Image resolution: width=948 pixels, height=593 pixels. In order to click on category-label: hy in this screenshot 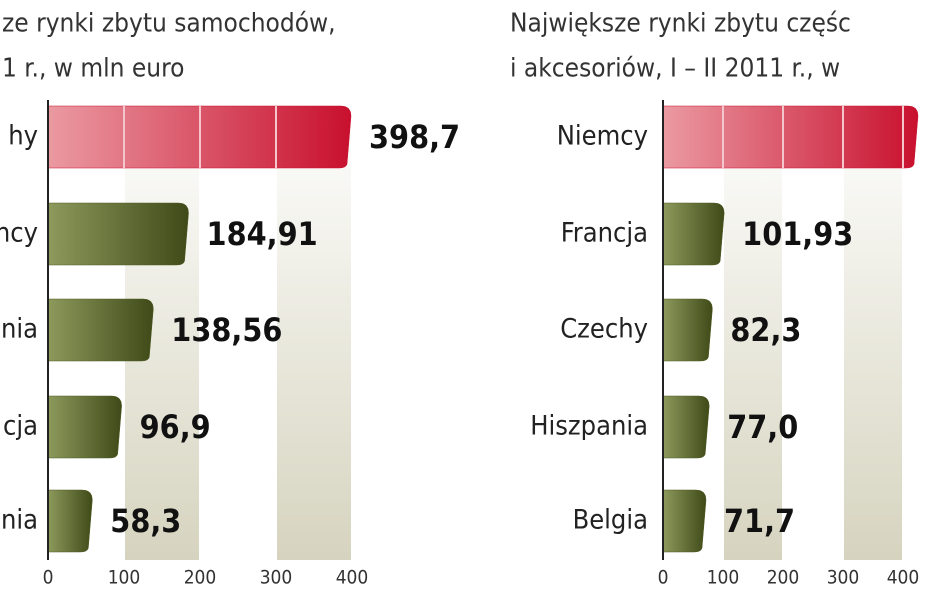, I will do `click(23, 136)`.